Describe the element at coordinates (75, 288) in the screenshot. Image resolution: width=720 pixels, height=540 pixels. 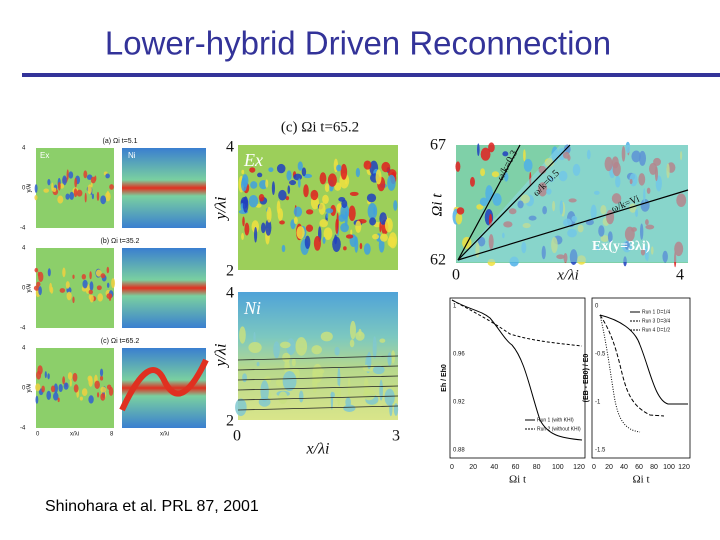
I see `ex-panel` at that location.